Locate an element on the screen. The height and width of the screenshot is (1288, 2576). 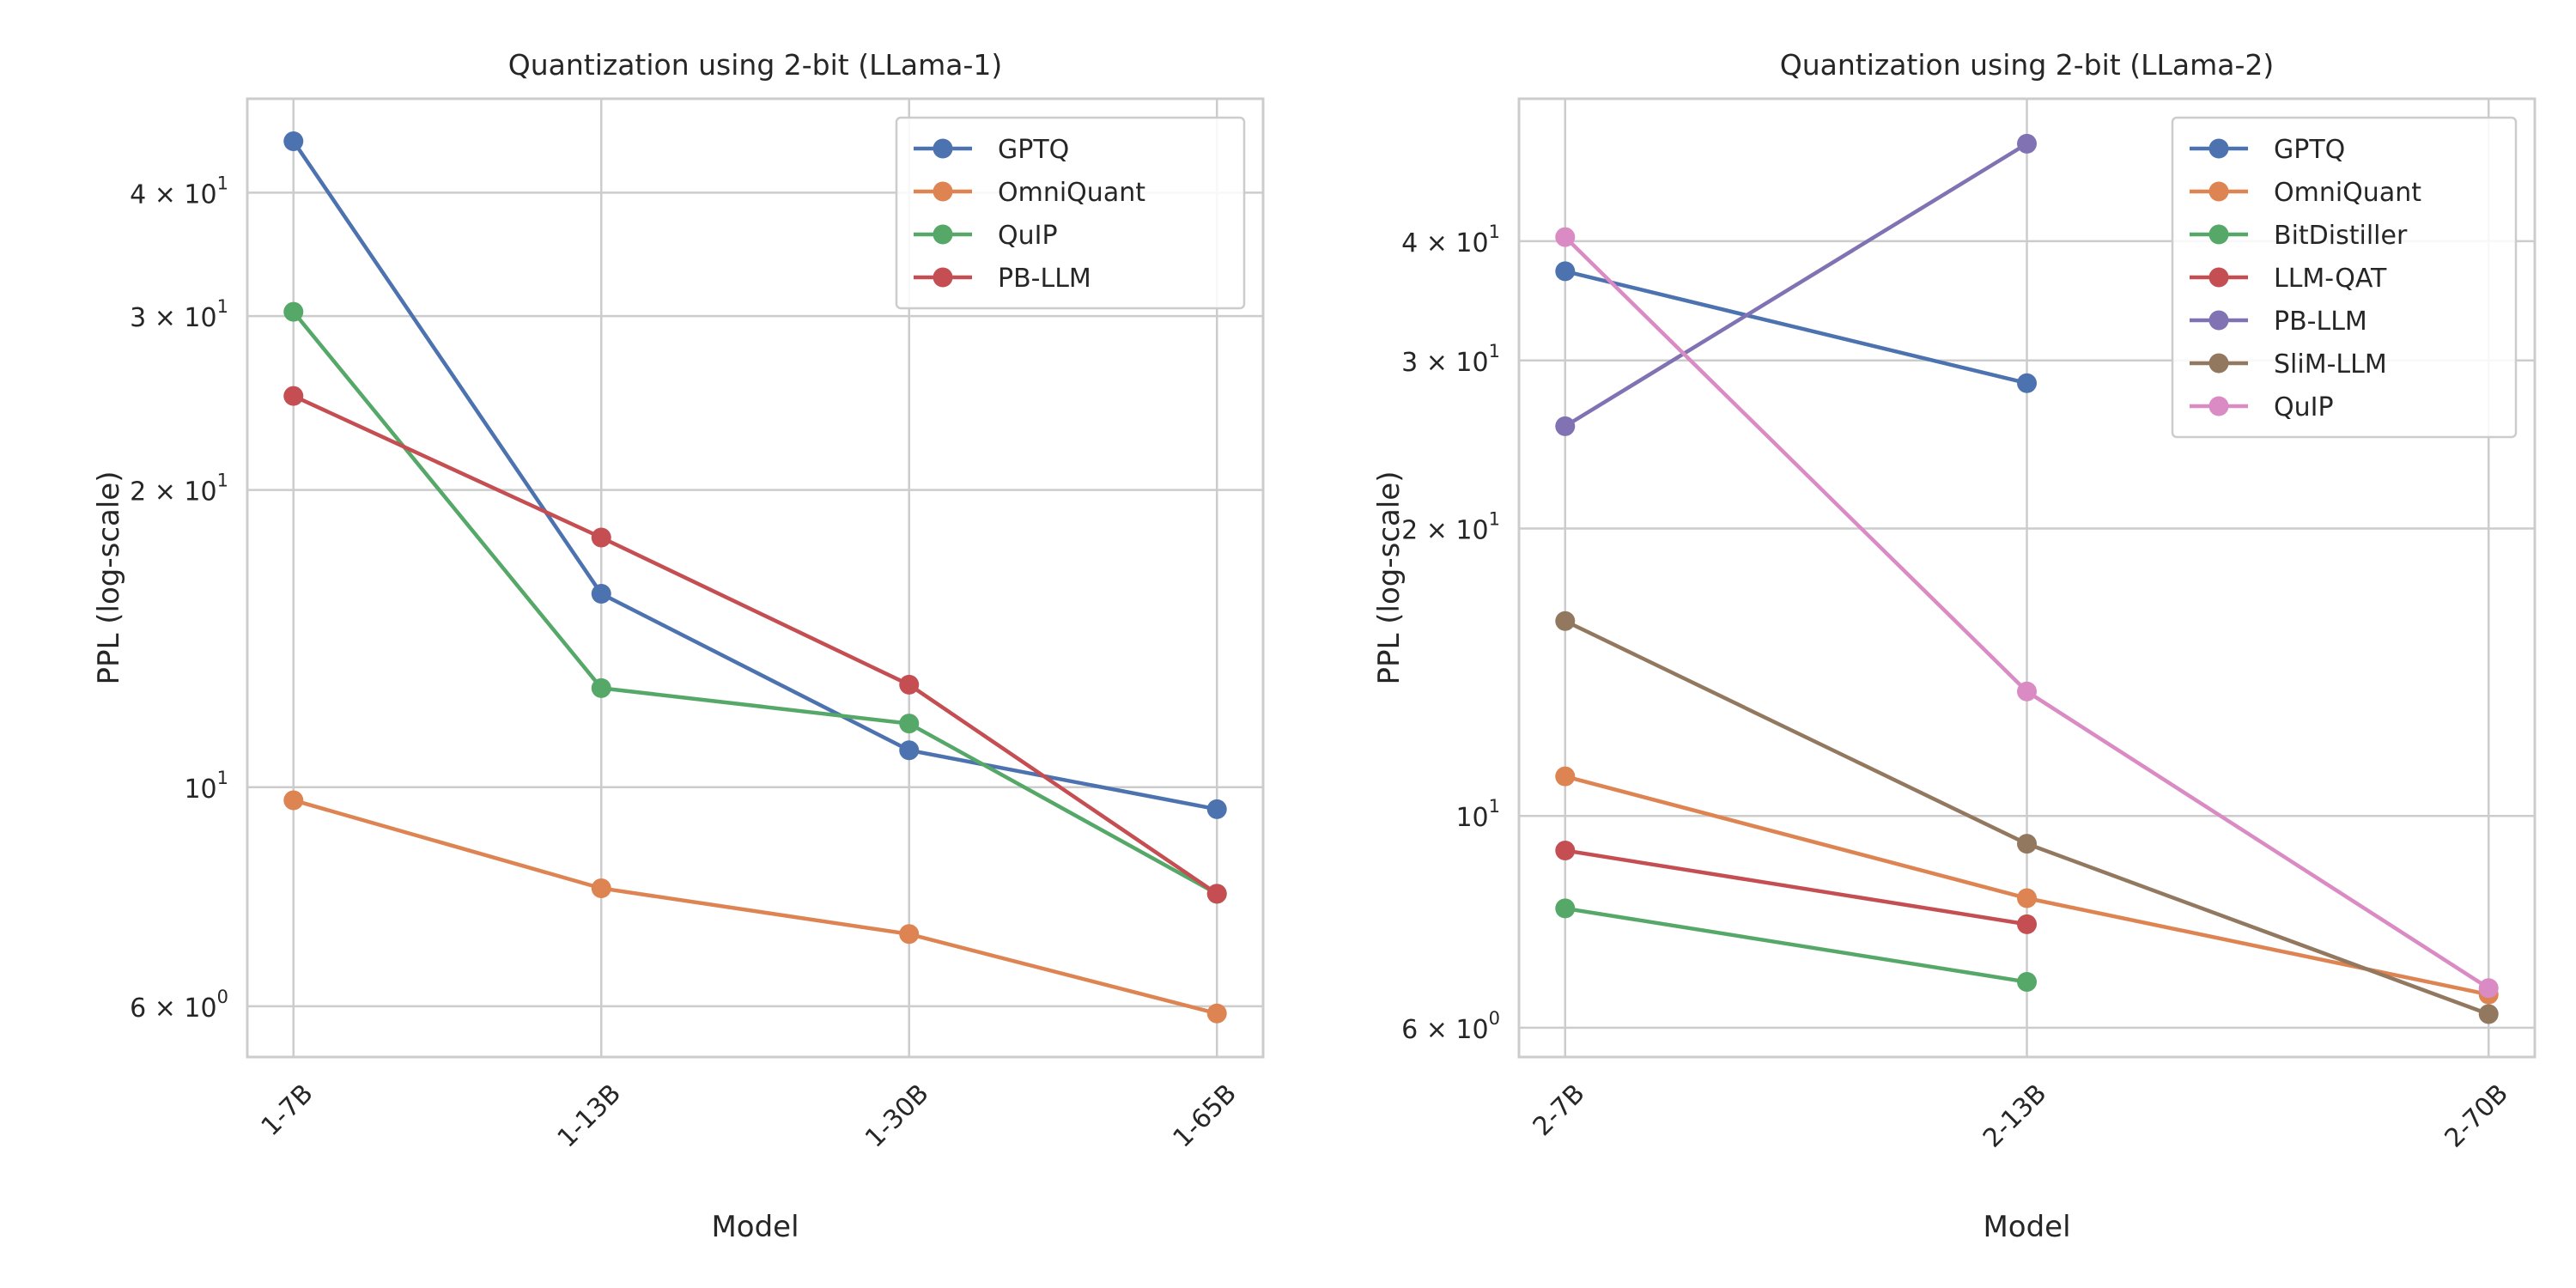
x-tick-label: 2-13B is located at coordinates (2015, 1115).